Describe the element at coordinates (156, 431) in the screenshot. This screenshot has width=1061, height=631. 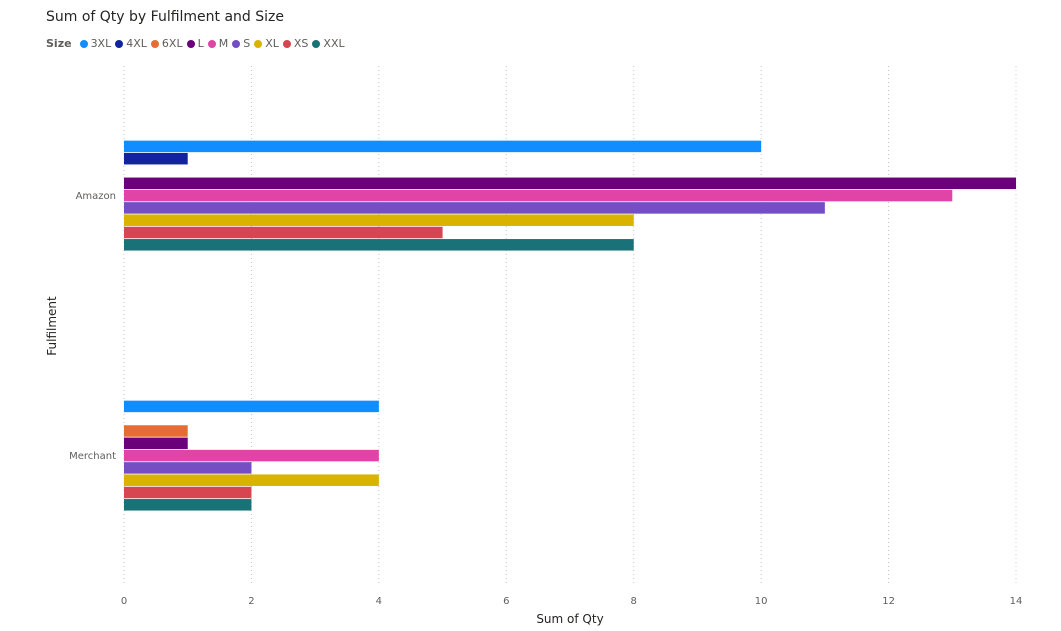
I see `bar-merchant-6xl` at that location.